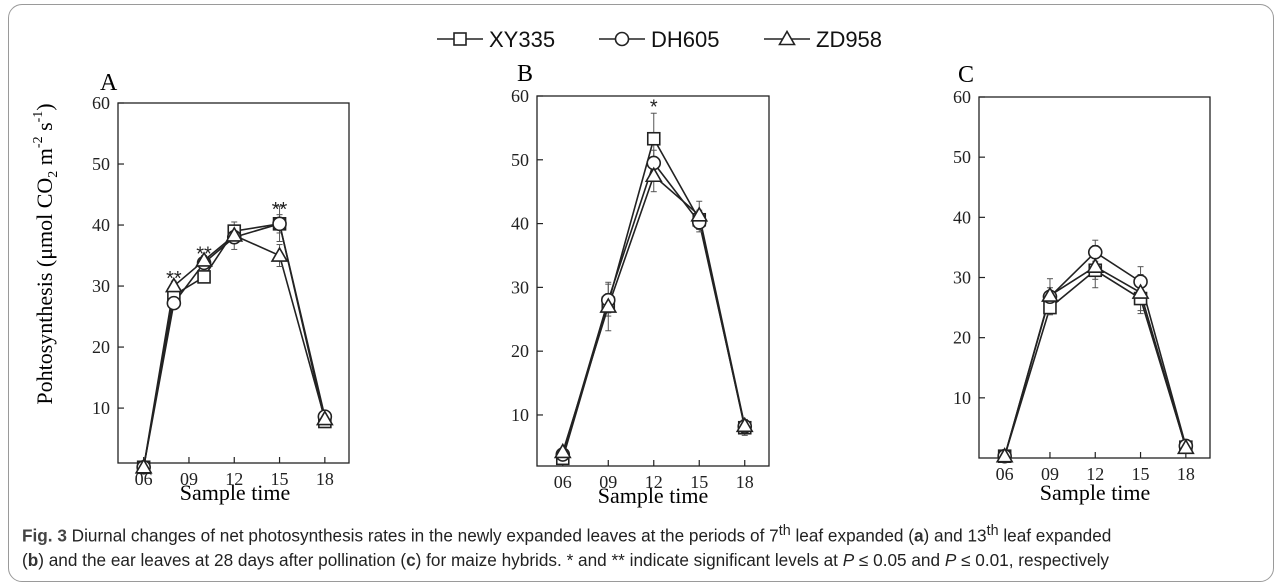 This screenshot has height=588, width=1285. What do you see at coordinates (520, 287) in the screenshot?
I see `y-tick-label-b: 30` at bounding box center [520, 287].